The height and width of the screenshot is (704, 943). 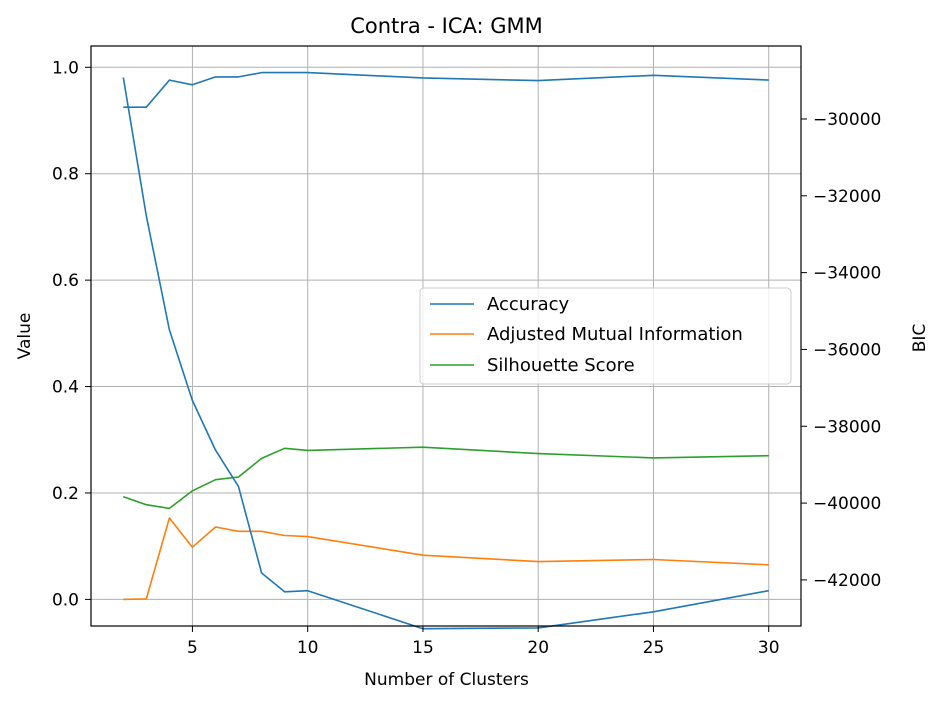 What do you see at coordinates (528, 304) in the screenshot?
I see `legend-label-accuracy: Accuracy` at bounding box center [528, 304].